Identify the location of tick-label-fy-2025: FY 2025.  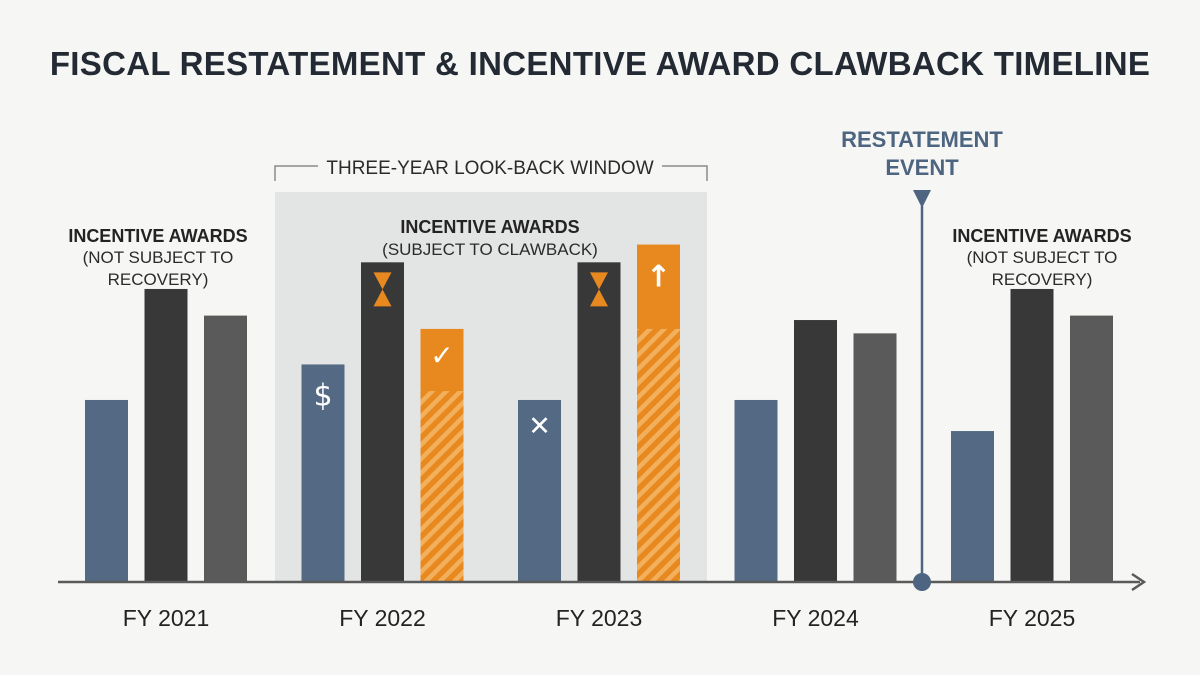
(1032, 618).